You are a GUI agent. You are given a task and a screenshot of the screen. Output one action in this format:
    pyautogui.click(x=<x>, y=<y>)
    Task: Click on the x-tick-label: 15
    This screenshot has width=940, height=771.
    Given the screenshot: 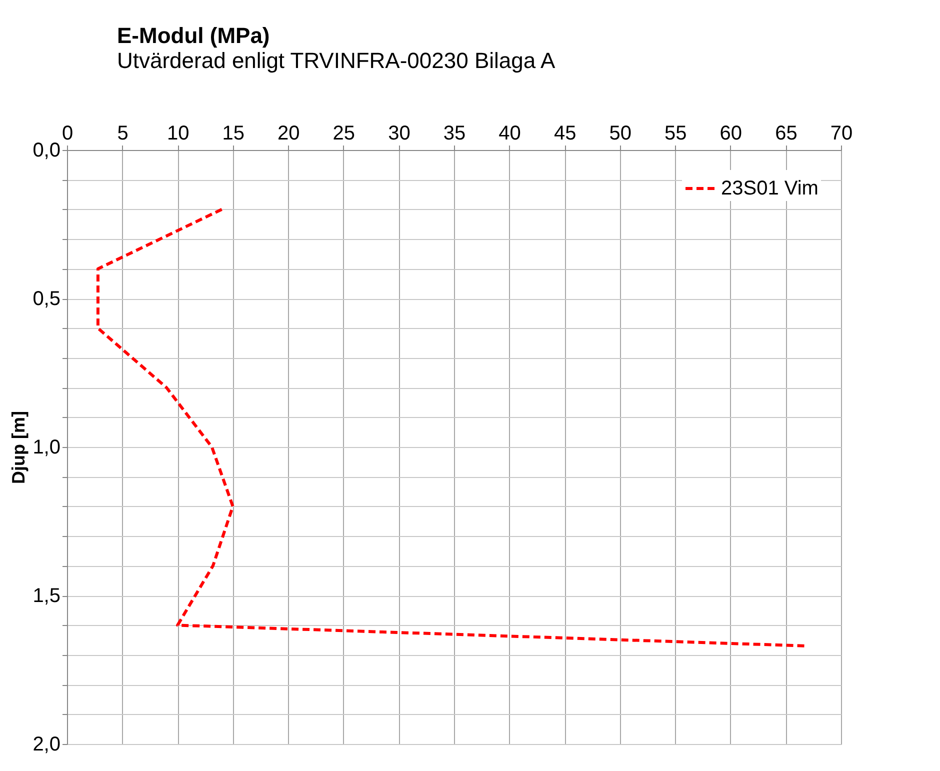 What is the action you would take?
    pyautogui.click(x=233, y=133)
    